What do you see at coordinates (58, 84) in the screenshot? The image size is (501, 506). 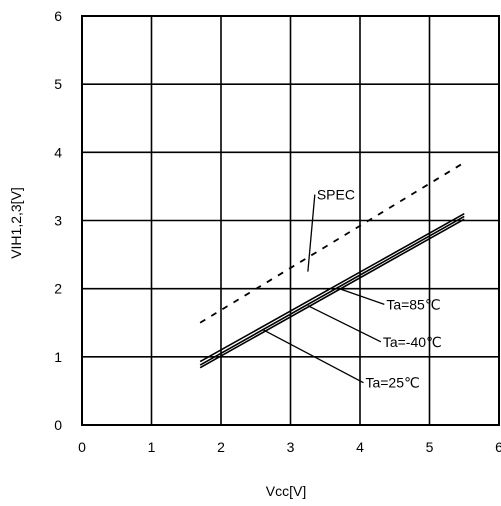 I see `y-tick-label: 5` at bounding box center [58, 84].